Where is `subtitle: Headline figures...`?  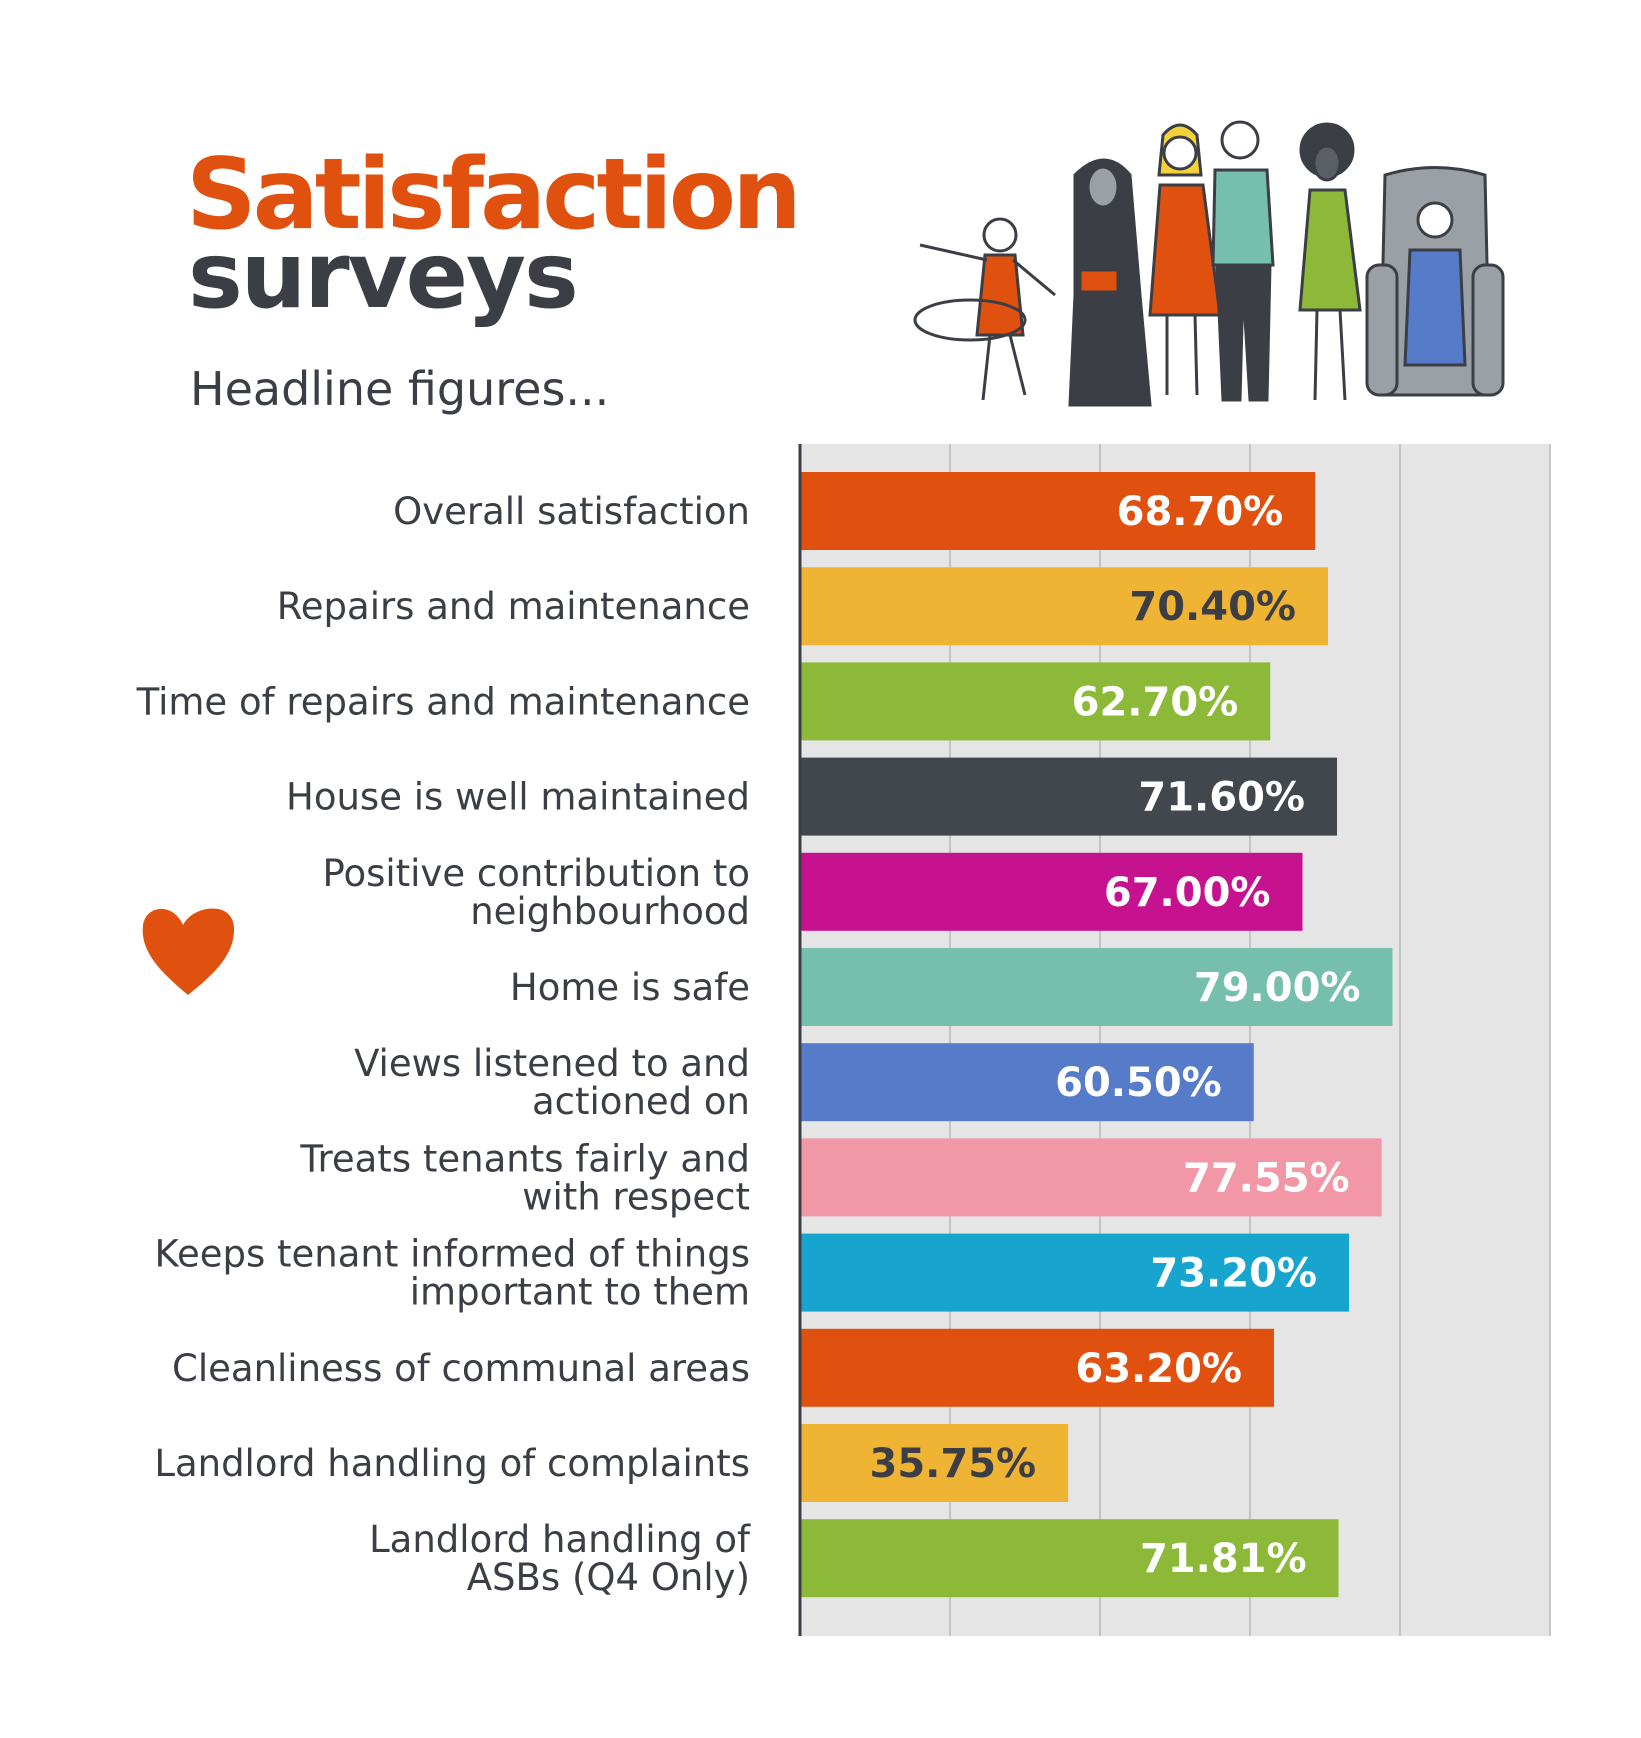
subtitle: Headline figures... is located at coordinates (400, 389).